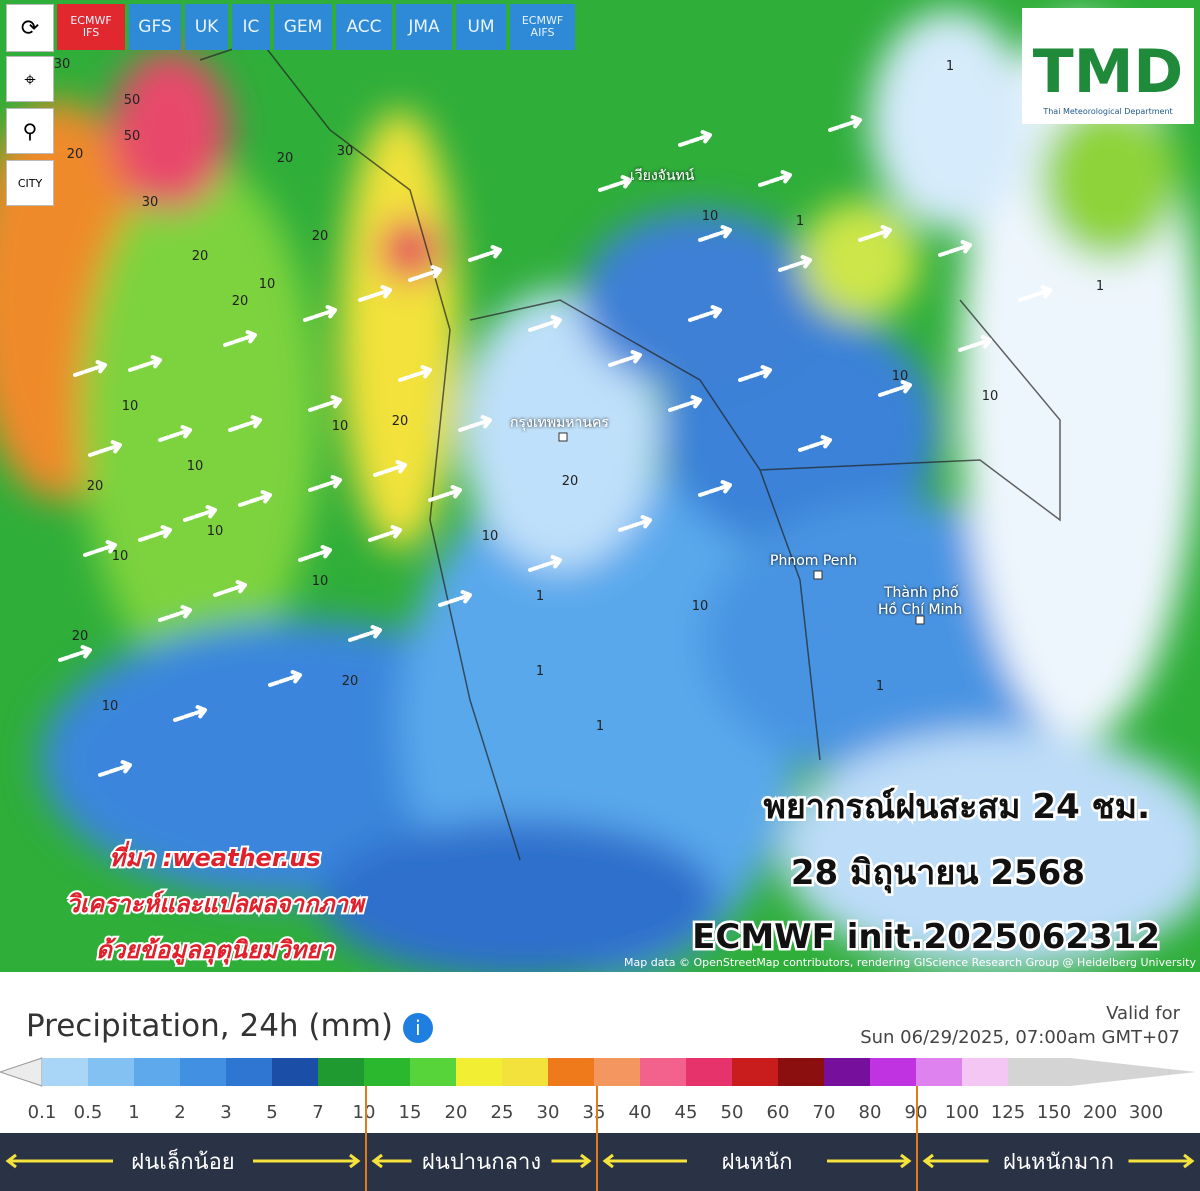 The width and height of the screenshot is (1200, 1191). I want to click on model-label: IC, so click(251, 27).